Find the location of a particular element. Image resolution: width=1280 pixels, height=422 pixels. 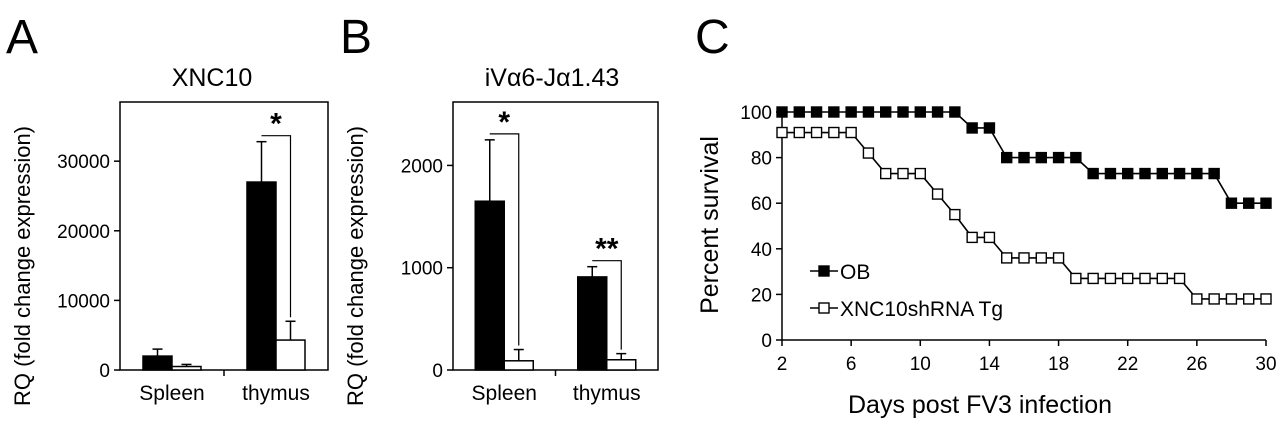

y-tick-label: 20000 is located at coordinates (83, 232).